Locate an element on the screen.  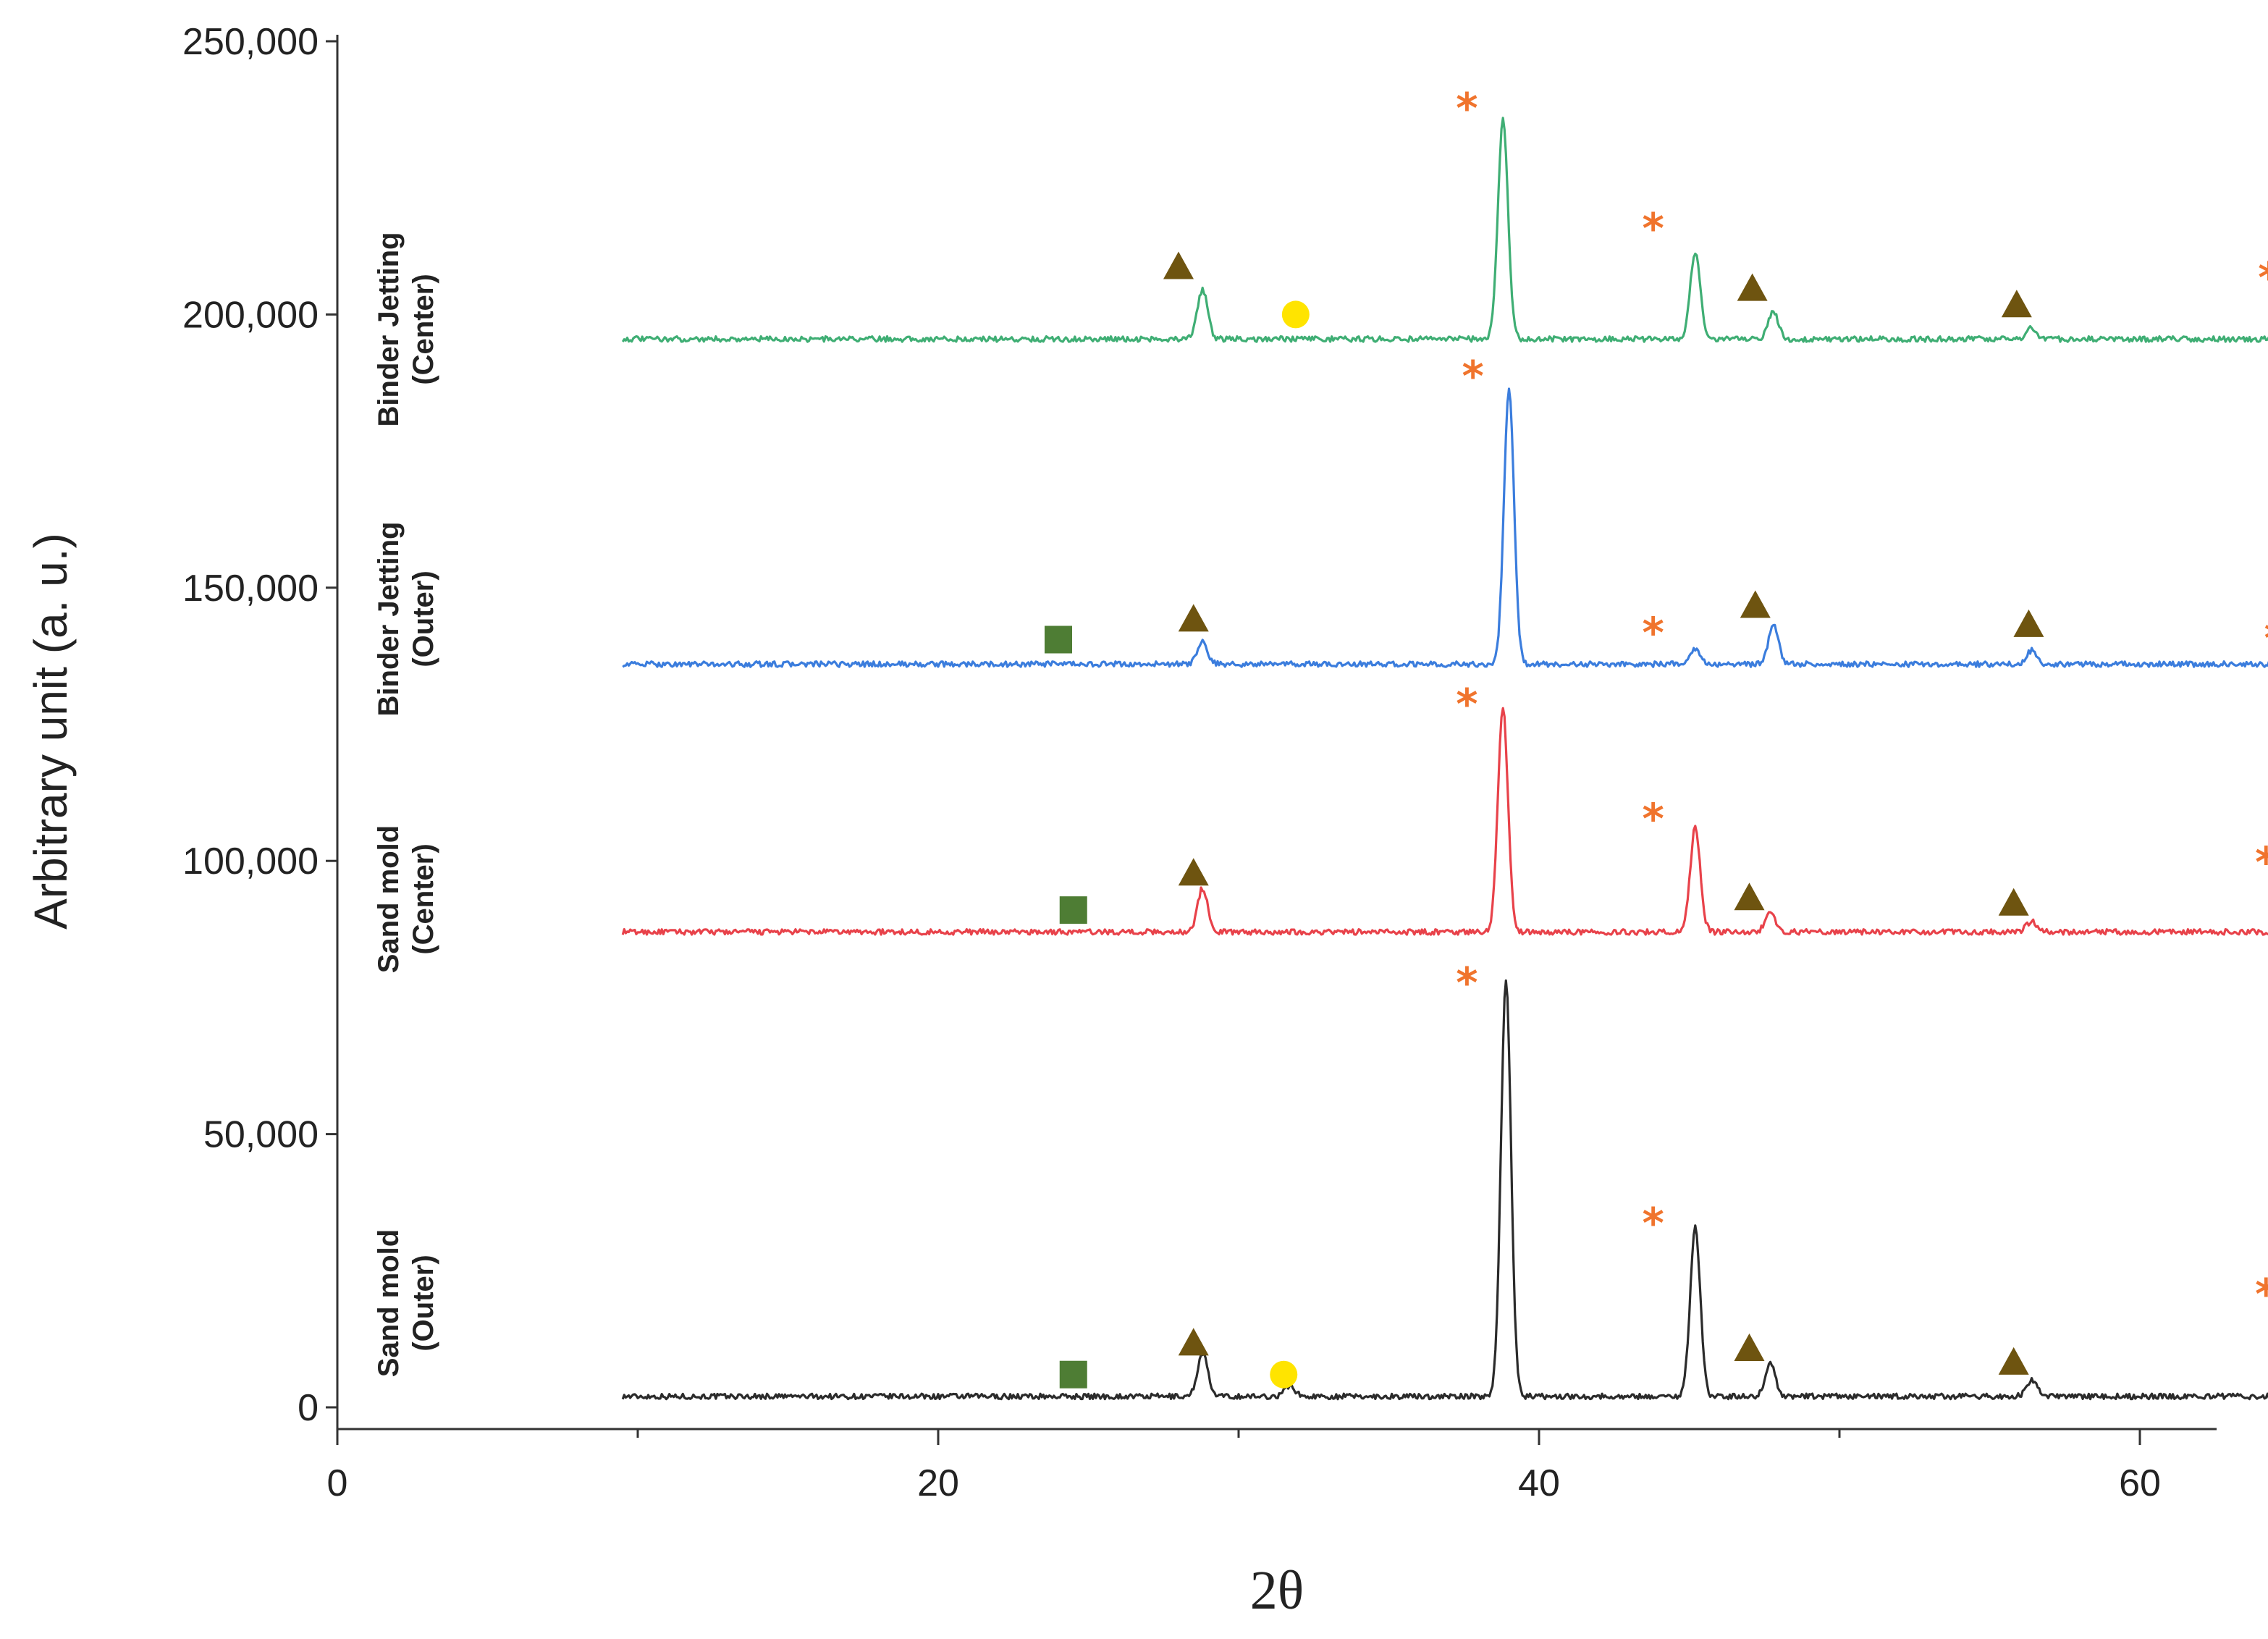
y-tick-label: 200,000 is located at coordinates (250, 315).